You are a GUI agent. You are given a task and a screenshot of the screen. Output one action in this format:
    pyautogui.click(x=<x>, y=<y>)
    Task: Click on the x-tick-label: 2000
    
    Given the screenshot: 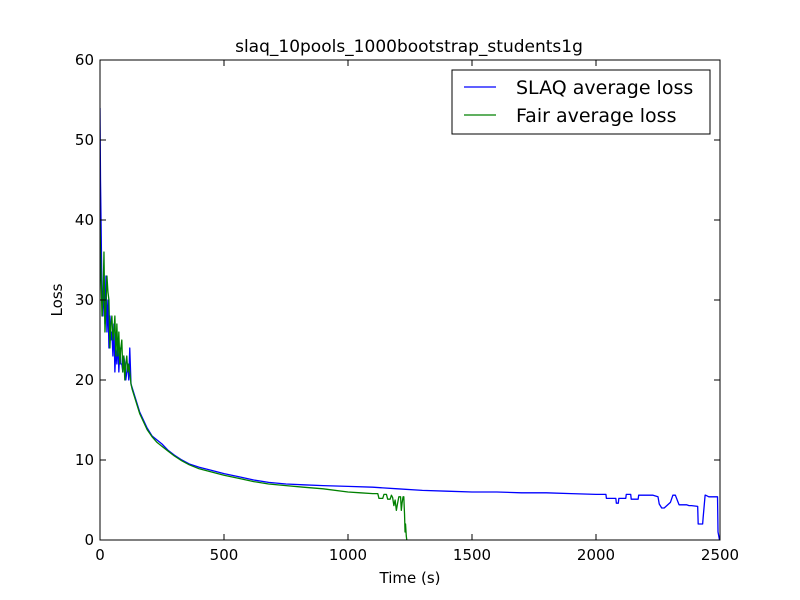 What is the action you would take?
    pyautogui.click(x=596, y=555)
    